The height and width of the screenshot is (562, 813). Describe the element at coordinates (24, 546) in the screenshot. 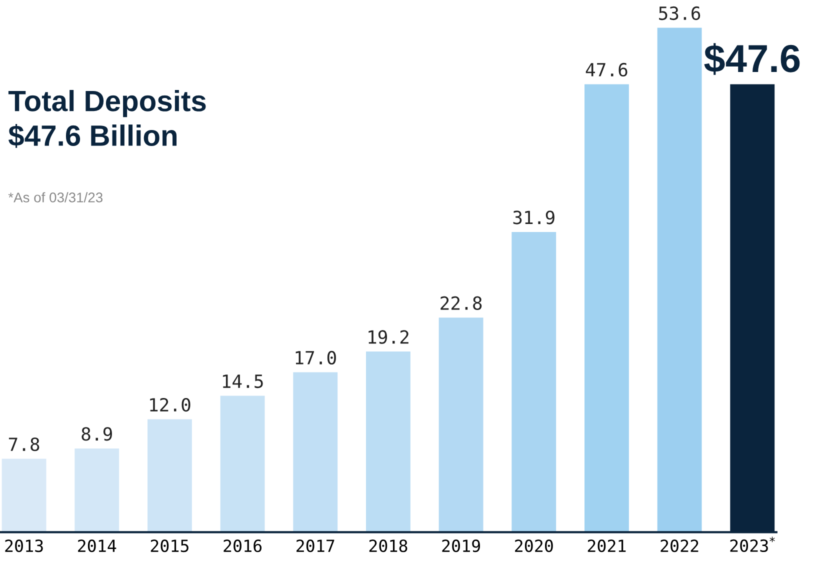

I see `x-tick-label: 2013` at that location.